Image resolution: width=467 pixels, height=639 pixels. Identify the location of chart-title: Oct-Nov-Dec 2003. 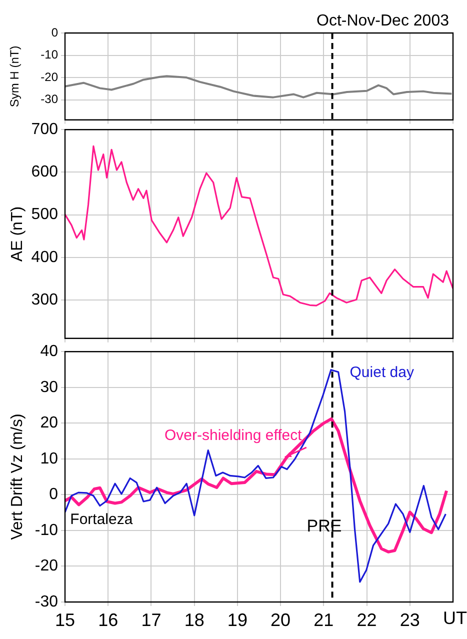
(383, 21).